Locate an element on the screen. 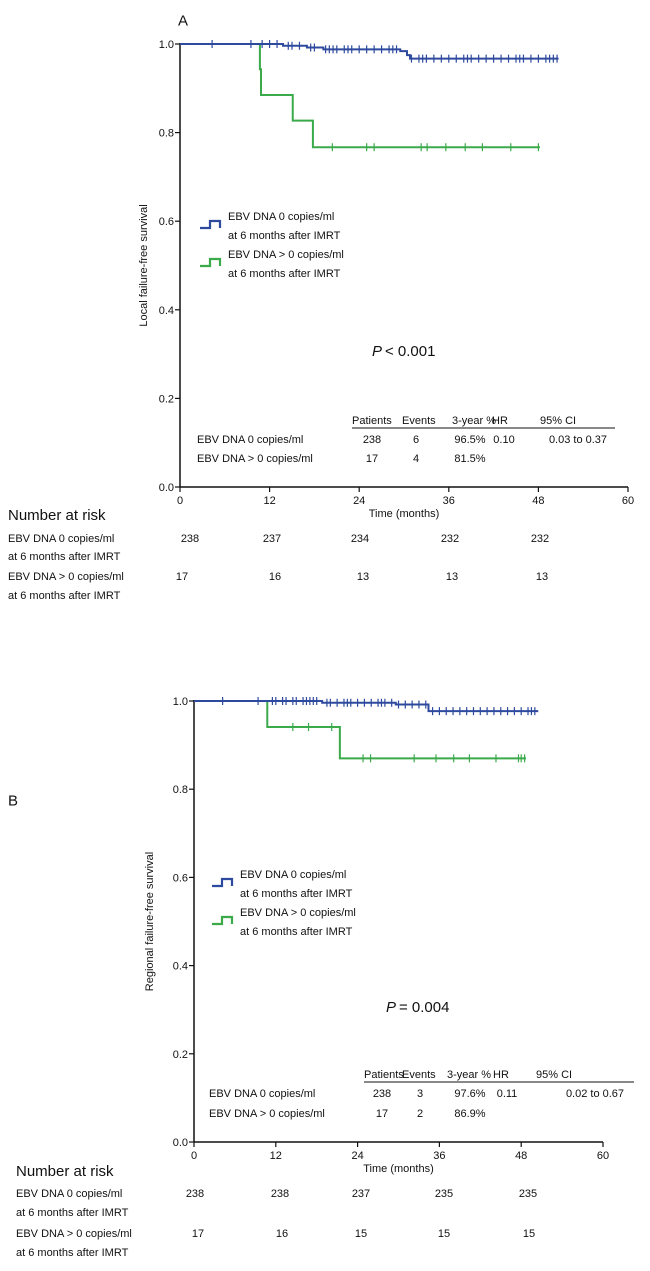 The height and width of the screenshot is (1271, 650). stats-cell-hr: 0.10 is located at coordinates (503, 440).